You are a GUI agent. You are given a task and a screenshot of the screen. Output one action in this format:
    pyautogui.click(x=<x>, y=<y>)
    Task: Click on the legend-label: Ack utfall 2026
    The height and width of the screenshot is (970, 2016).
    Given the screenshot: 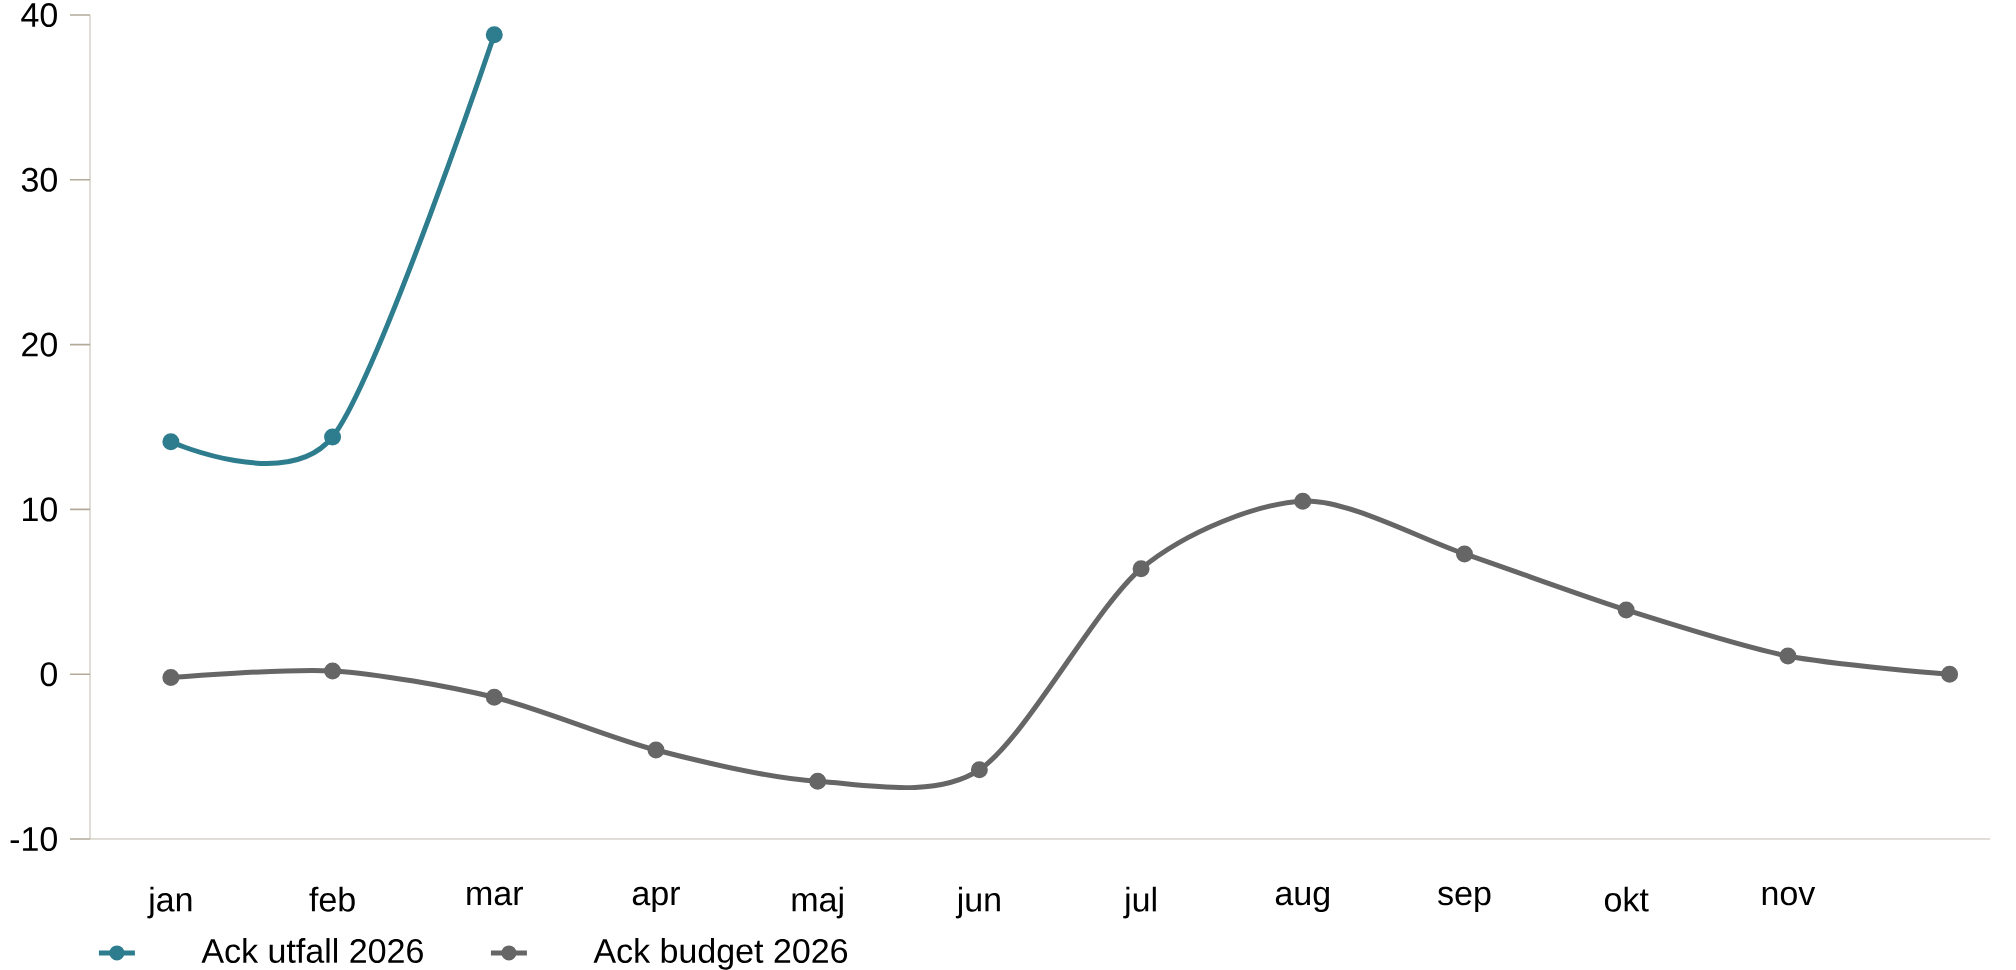 What is the action you would take?
    pyautogui.click(x=312, y=951)
    